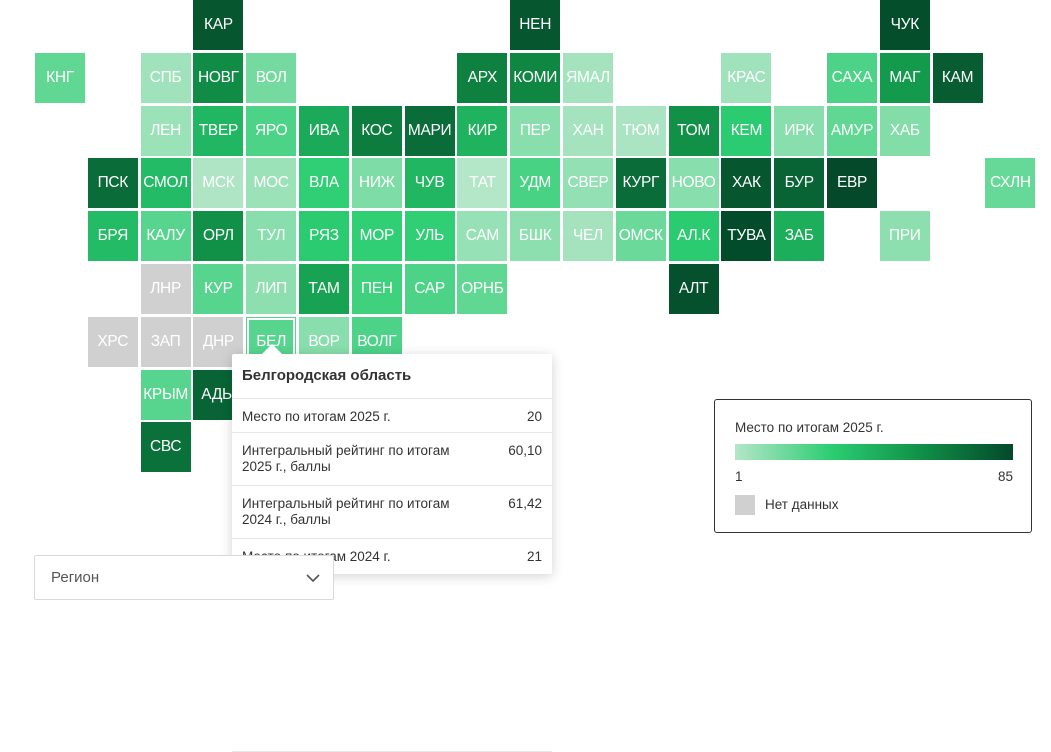 This screenshot has height=752, width=1051. Describe the element at coordinates (802, 504) in the screenshot. I see `legend-no-data-label: Нет данных` at that location.